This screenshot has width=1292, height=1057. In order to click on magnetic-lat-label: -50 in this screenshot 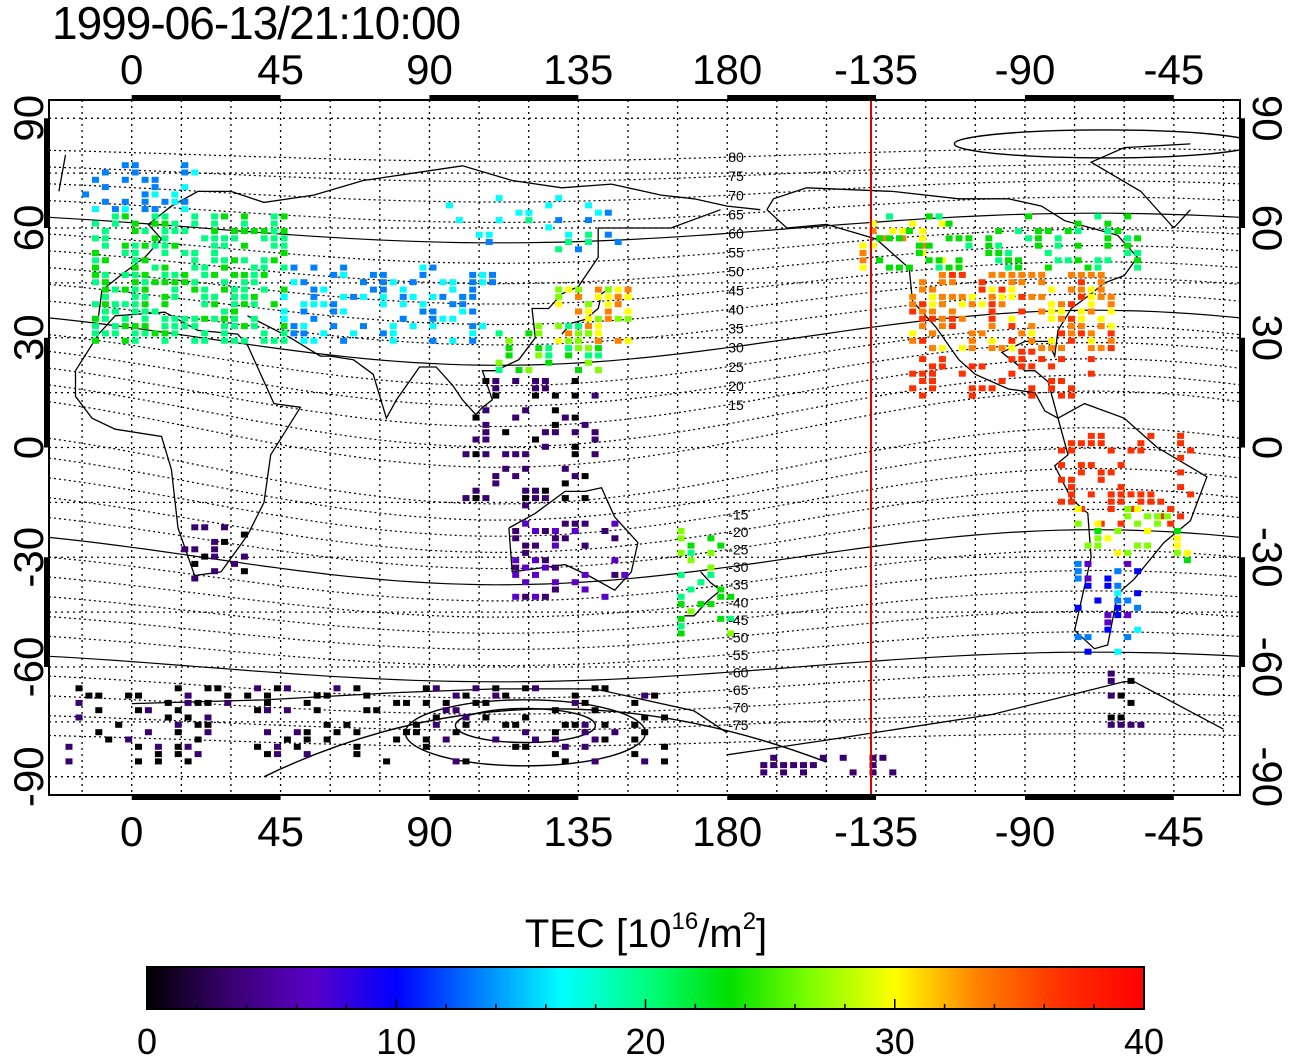, I will do `click(738, 637)`.